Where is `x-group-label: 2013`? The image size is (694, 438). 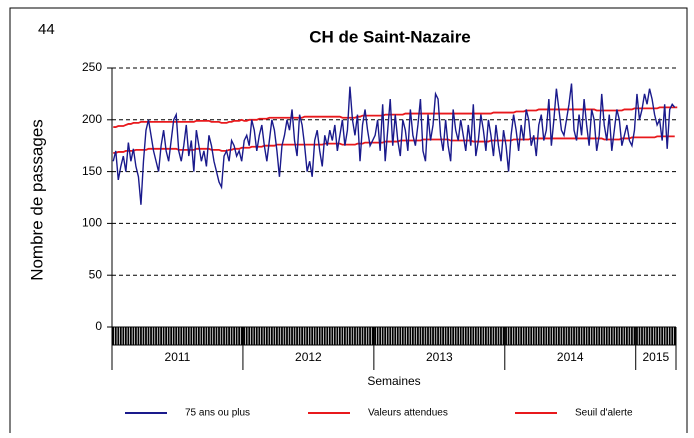
x-group-label: 2013 is located at coordinates (439, 357).